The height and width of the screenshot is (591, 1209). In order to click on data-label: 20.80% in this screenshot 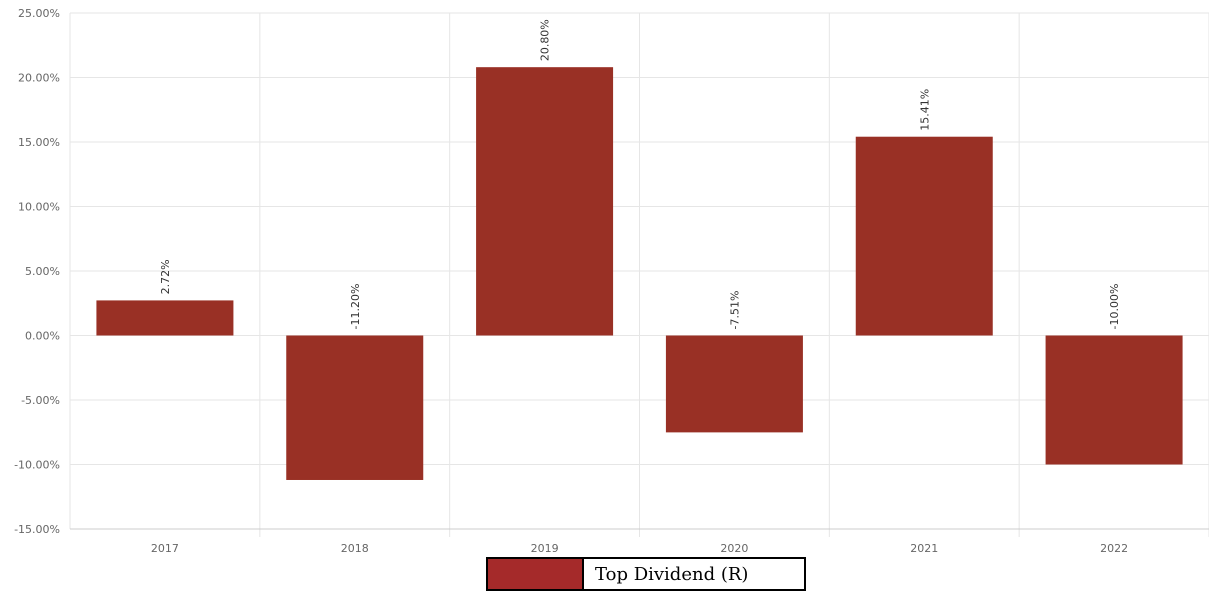, I will do `click(545, 40)`.